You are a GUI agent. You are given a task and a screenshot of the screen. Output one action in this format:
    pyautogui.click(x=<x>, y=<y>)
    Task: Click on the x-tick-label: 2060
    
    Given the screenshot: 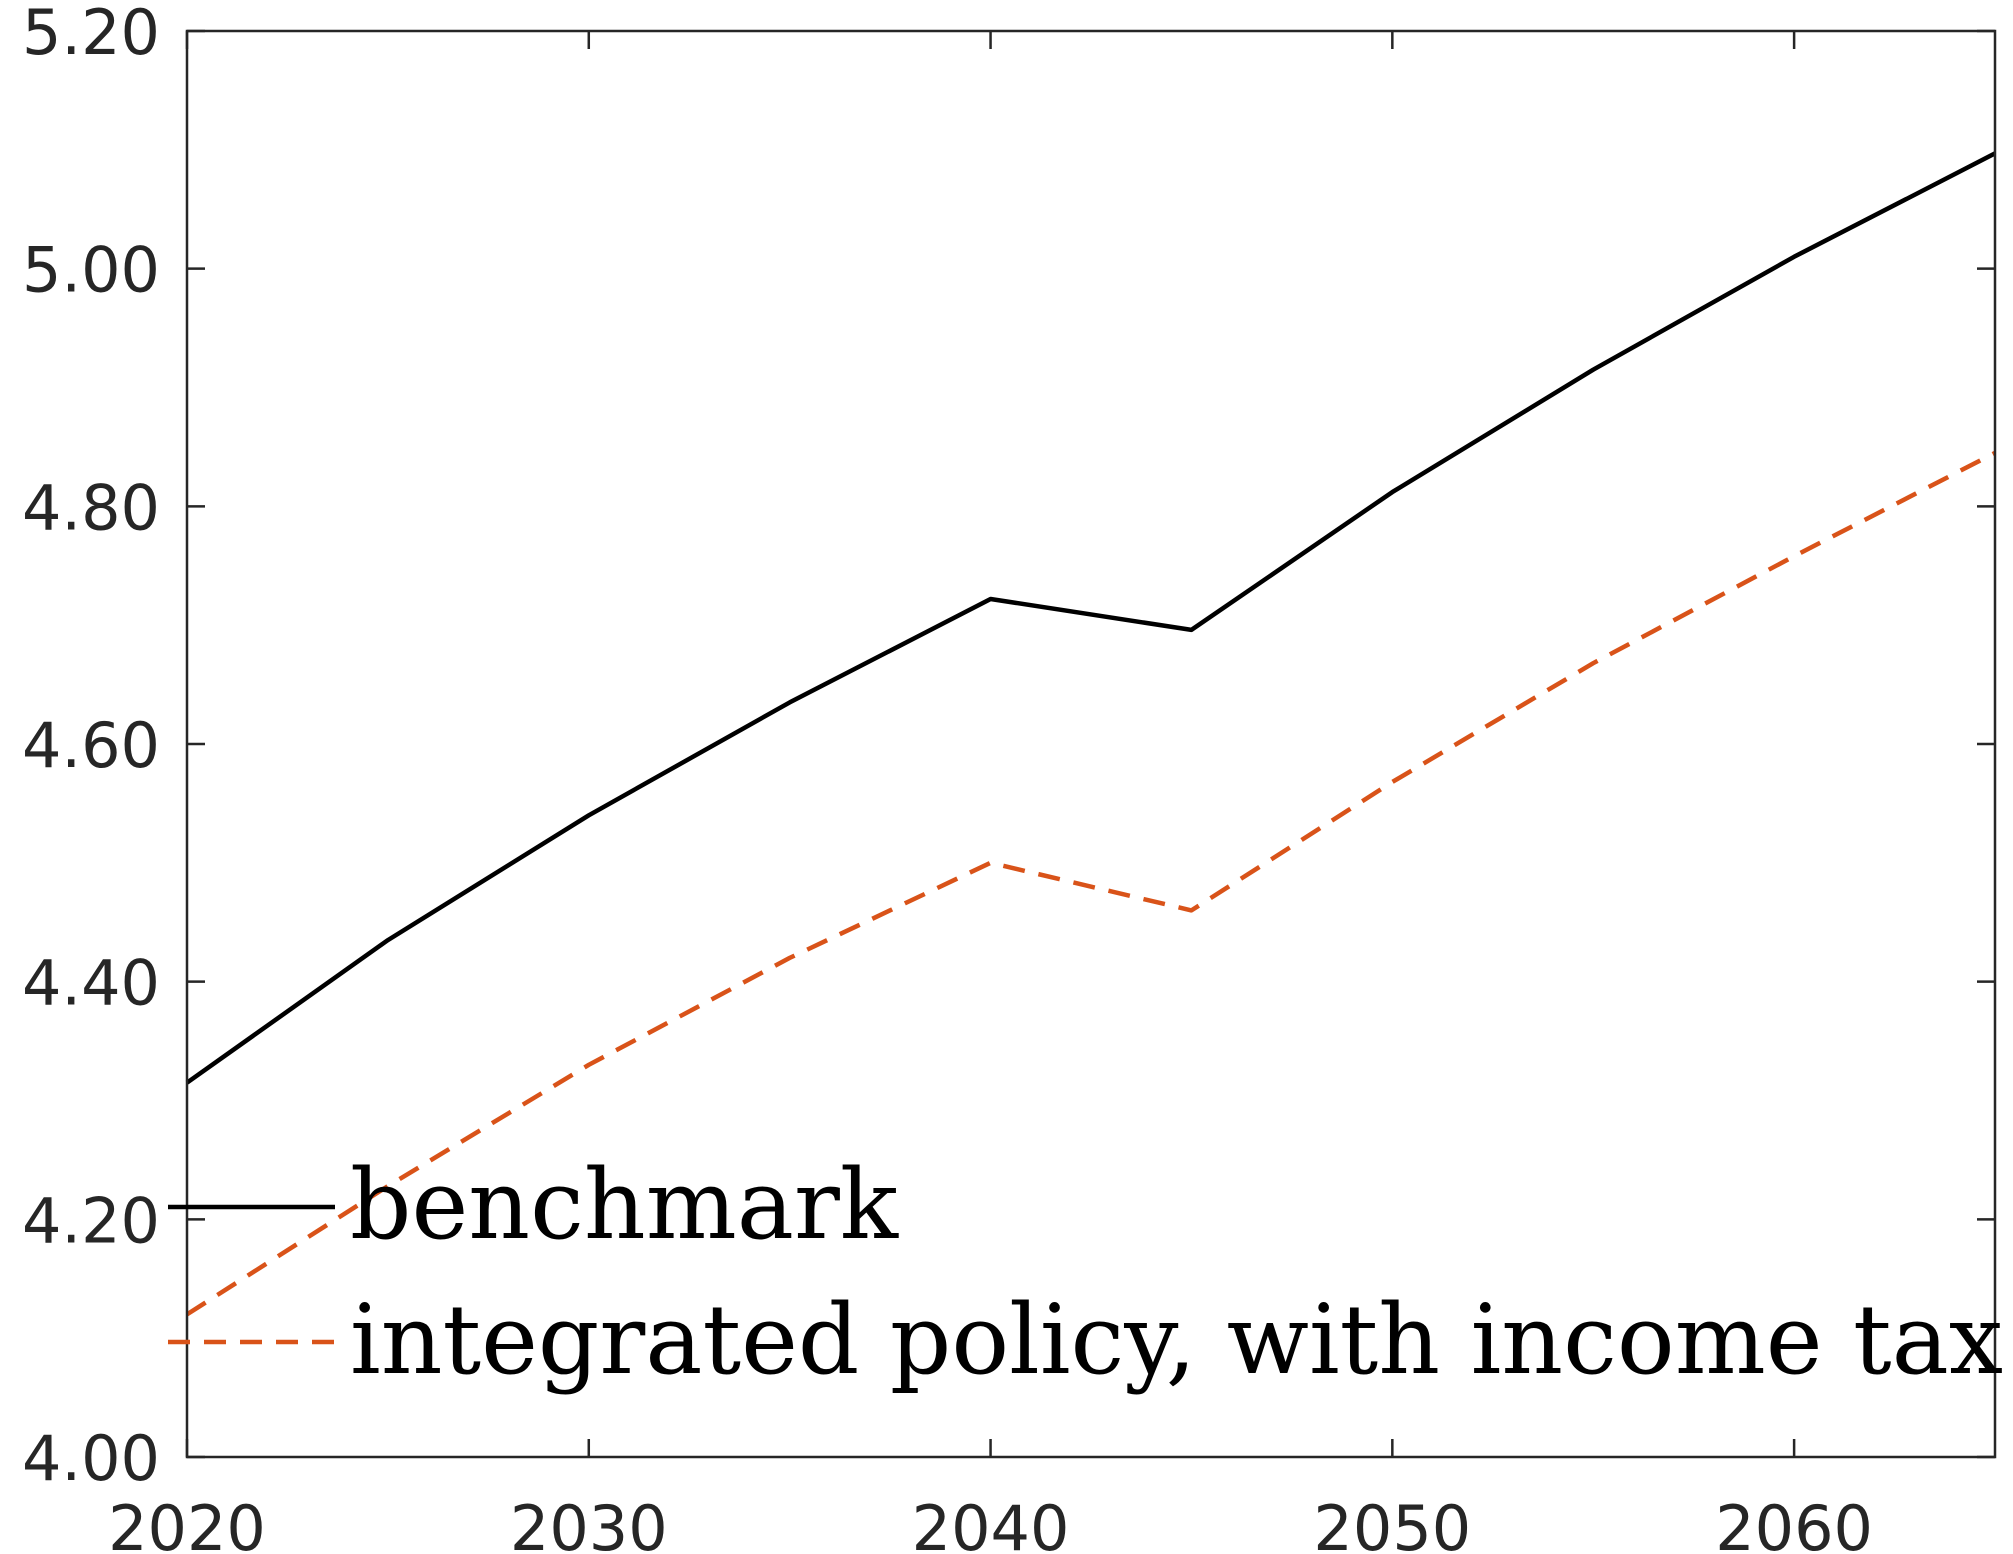 What is the action you would take?
    pyautogui.click(x=1794, y=1523)
    